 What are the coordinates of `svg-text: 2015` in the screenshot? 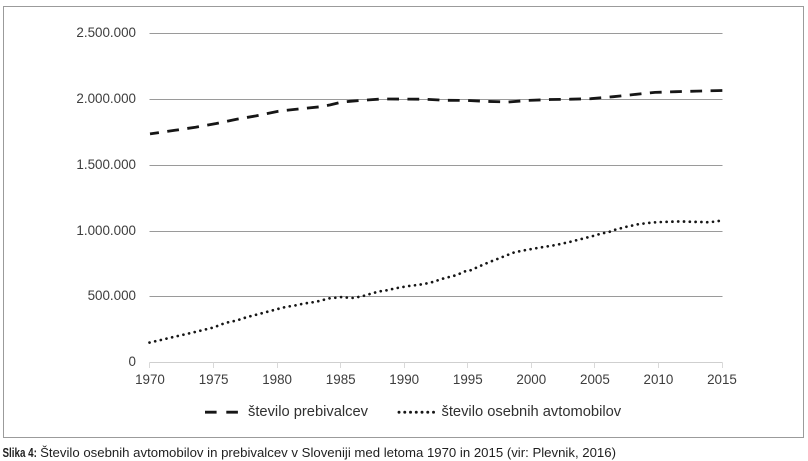 It's located at (722, 379).